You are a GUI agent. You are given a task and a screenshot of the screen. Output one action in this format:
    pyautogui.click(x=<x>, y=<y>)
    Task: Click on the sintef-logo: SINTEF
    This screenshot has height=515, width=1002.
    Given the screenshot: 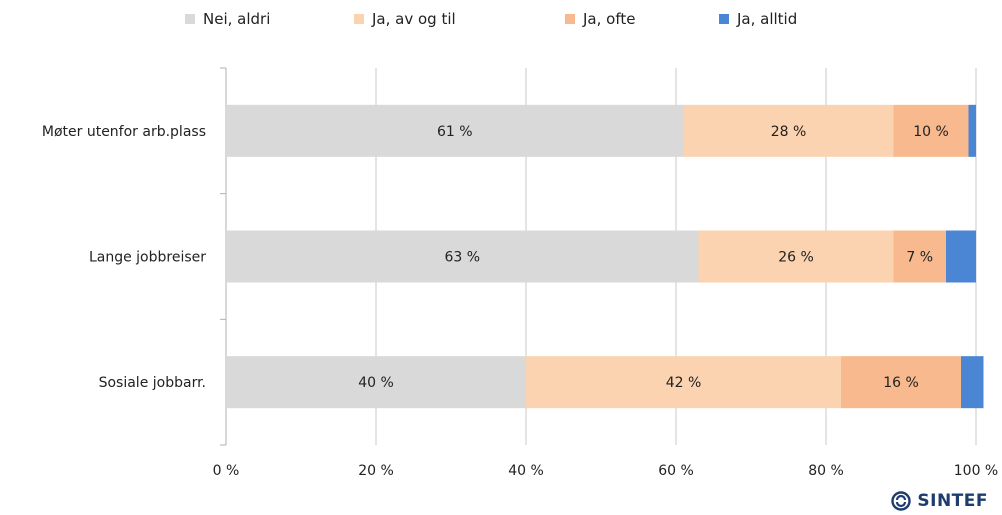 What is the action you would take?
    pyautogui.click(x=939, y=501)
    